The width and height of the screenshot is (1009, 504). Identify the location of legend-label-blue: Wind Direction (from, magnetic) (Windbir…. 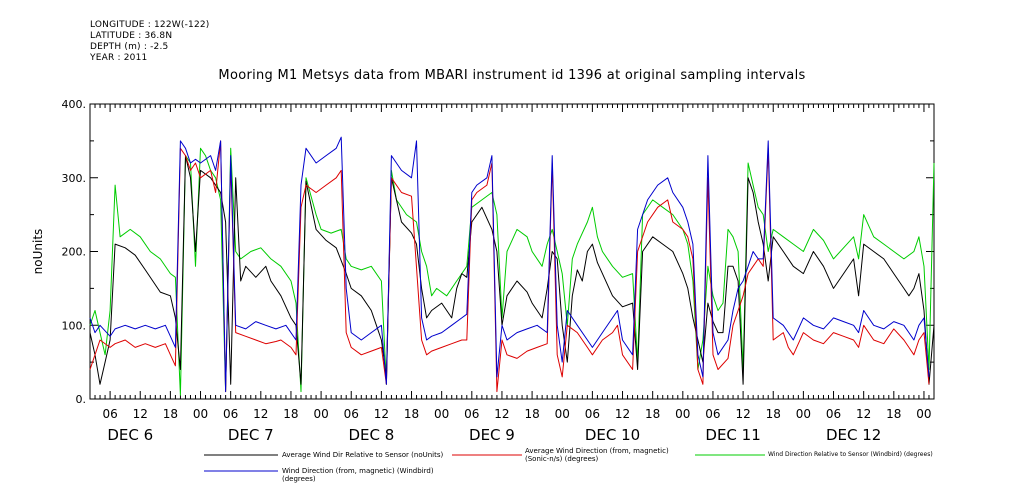
(358, 475).